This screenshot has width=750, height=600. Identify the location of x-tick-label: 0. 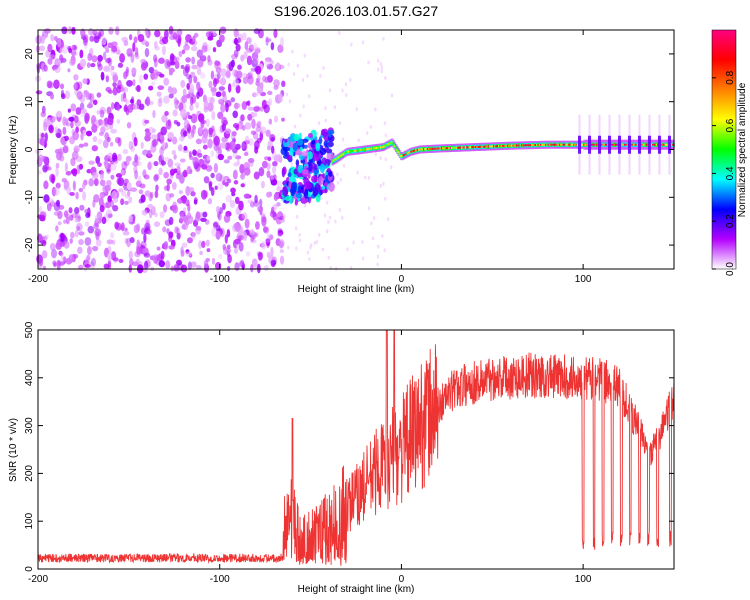
(402, 579).